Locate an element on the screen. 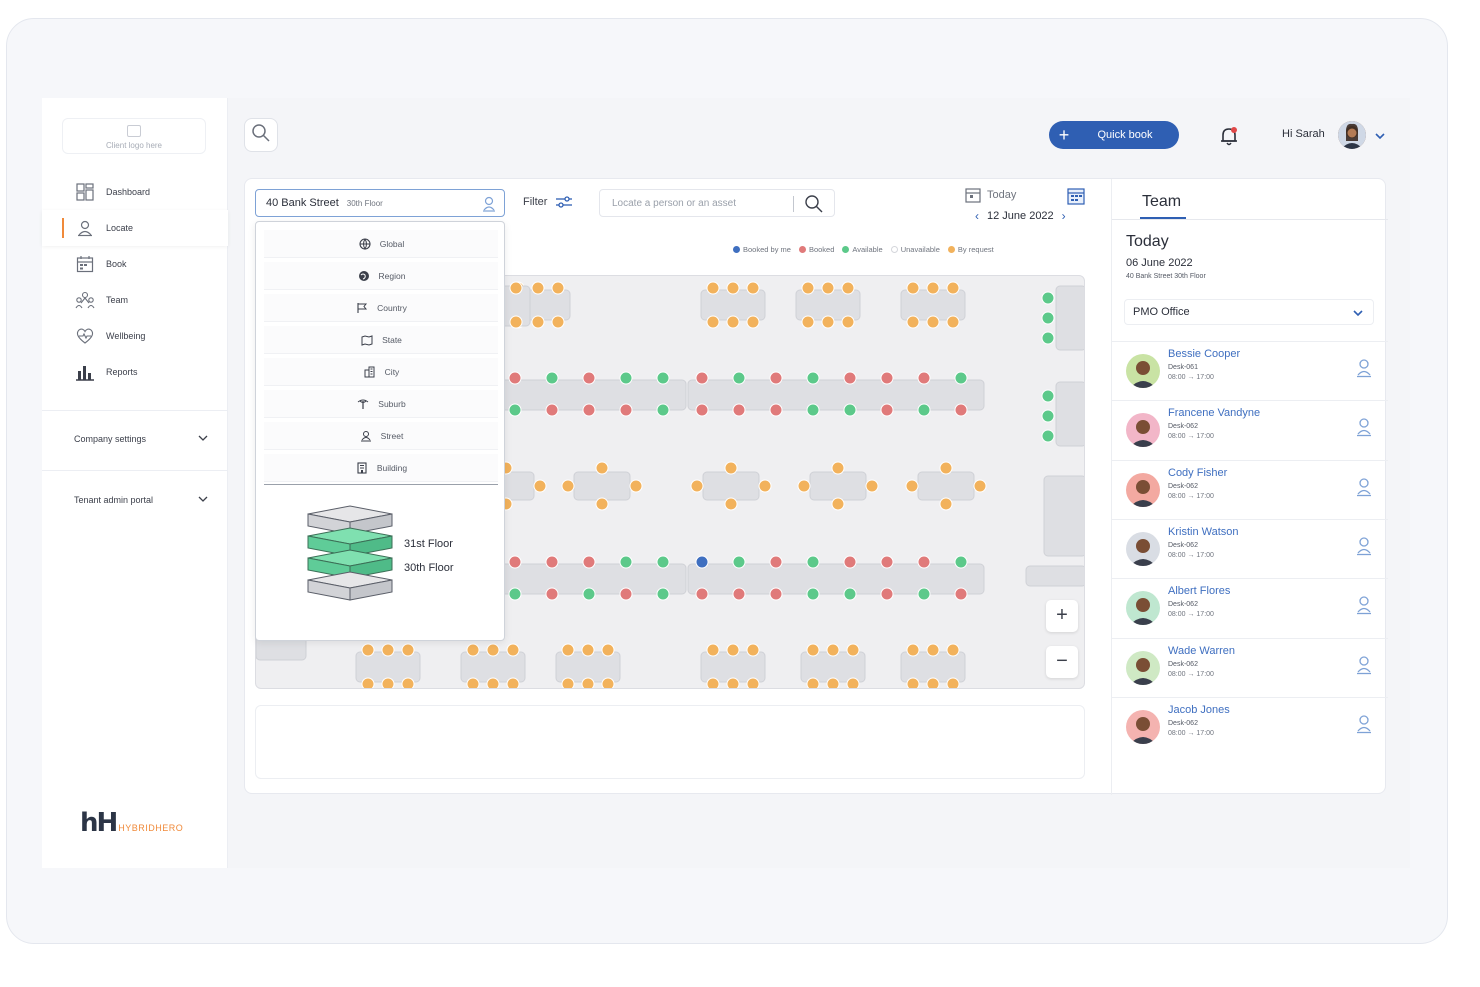 The width and height of the screenshot is (1480, 987). dropdown-option-state: State is located at coordinates (381, 340).